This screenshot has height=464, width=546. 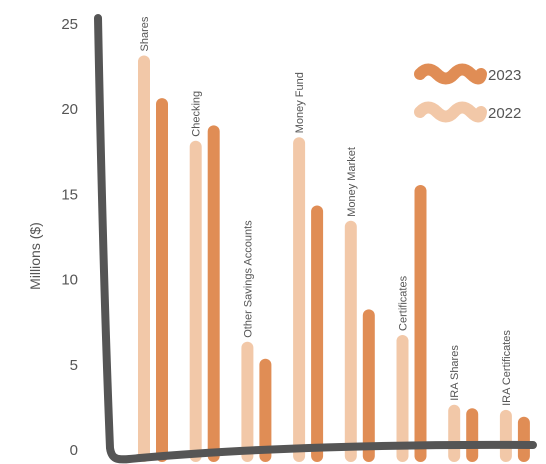 What do you see at coordinates (197, 114) in the screenshot?
I see `category-label-1: Checking` at bounding box center [197, 114].